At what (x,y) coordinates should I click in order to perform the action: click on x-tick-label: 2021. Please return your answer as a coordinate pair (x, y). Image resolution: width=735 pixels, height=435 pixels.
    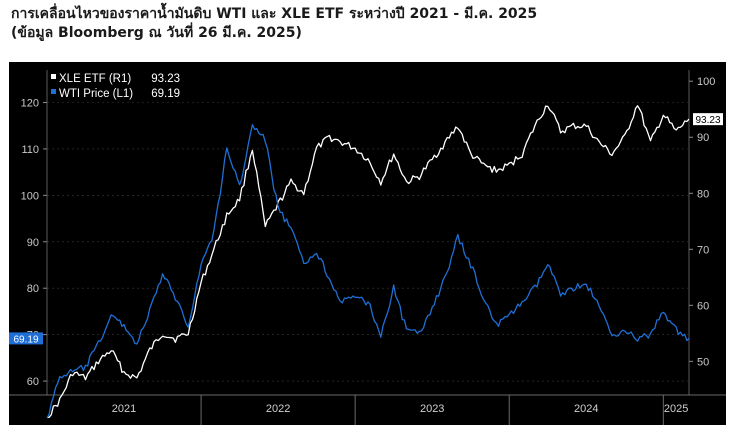
    Looking at the image, I should click on (124, 409).